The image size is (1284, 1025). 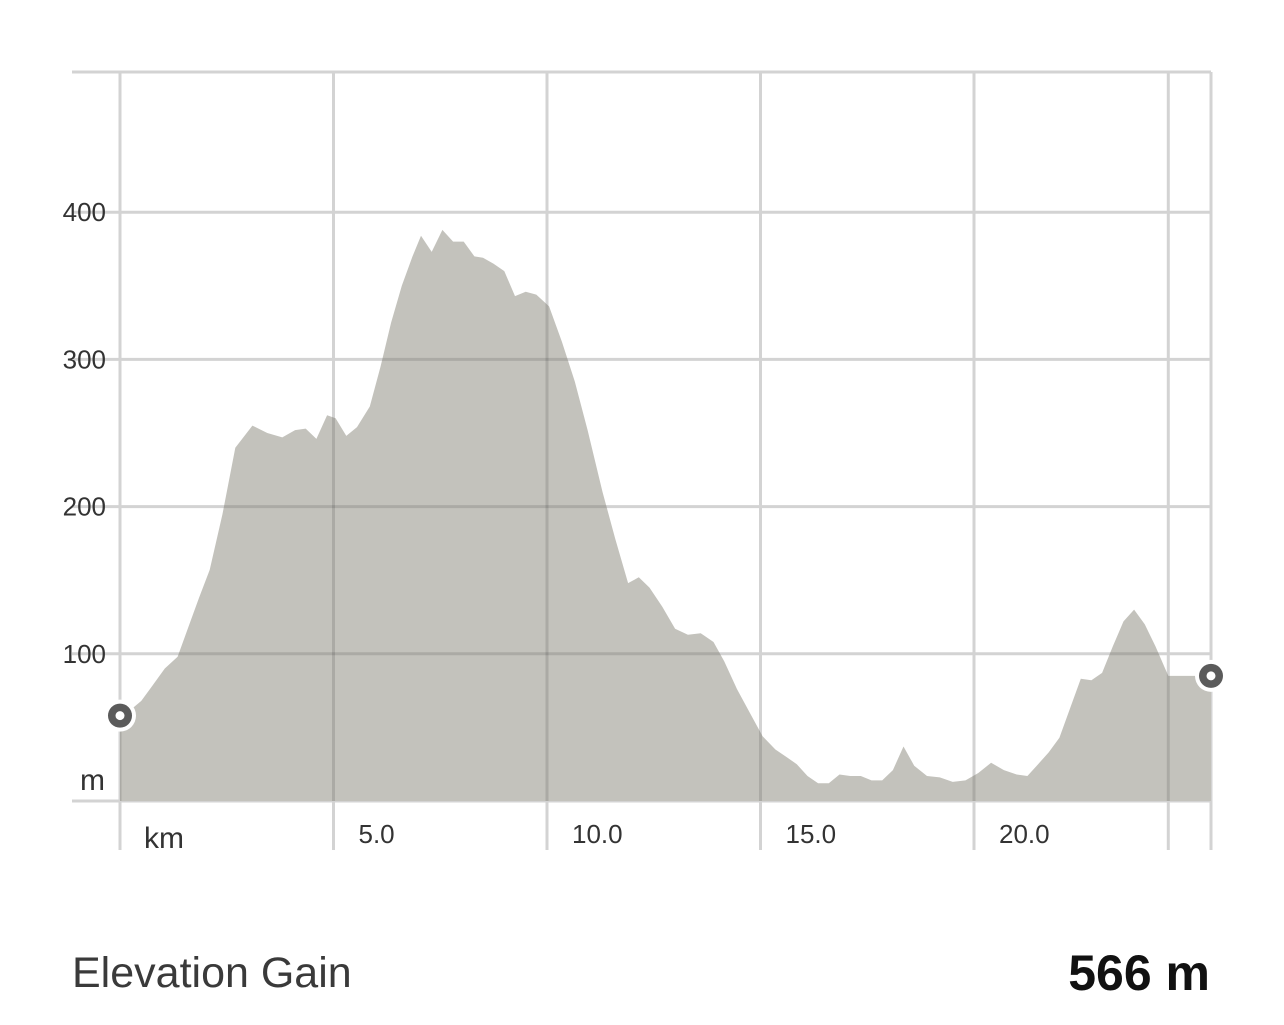 I want to click on x-tick-label: 10.0, so click(x=597, y=834).